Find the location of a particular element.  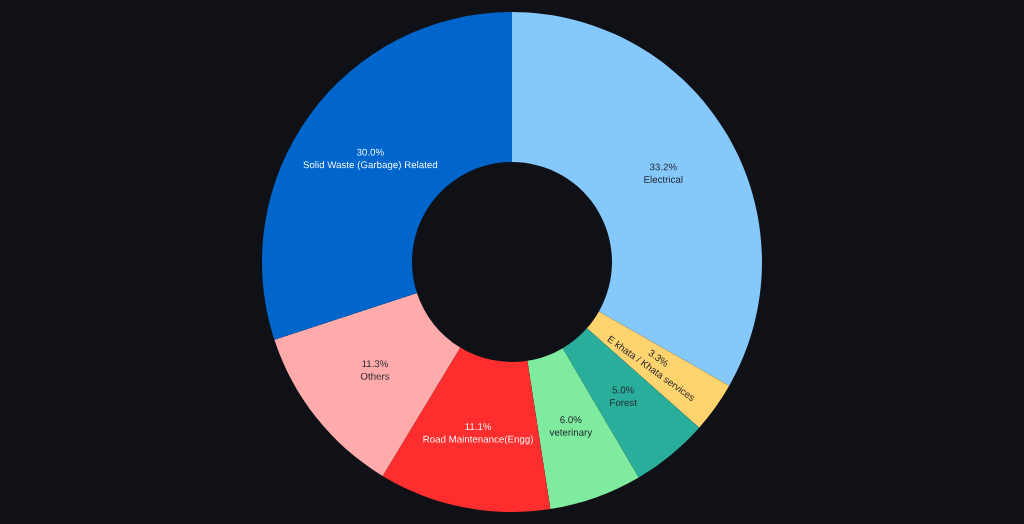

data-label: 11.1% is located at coordinates (478, 426).